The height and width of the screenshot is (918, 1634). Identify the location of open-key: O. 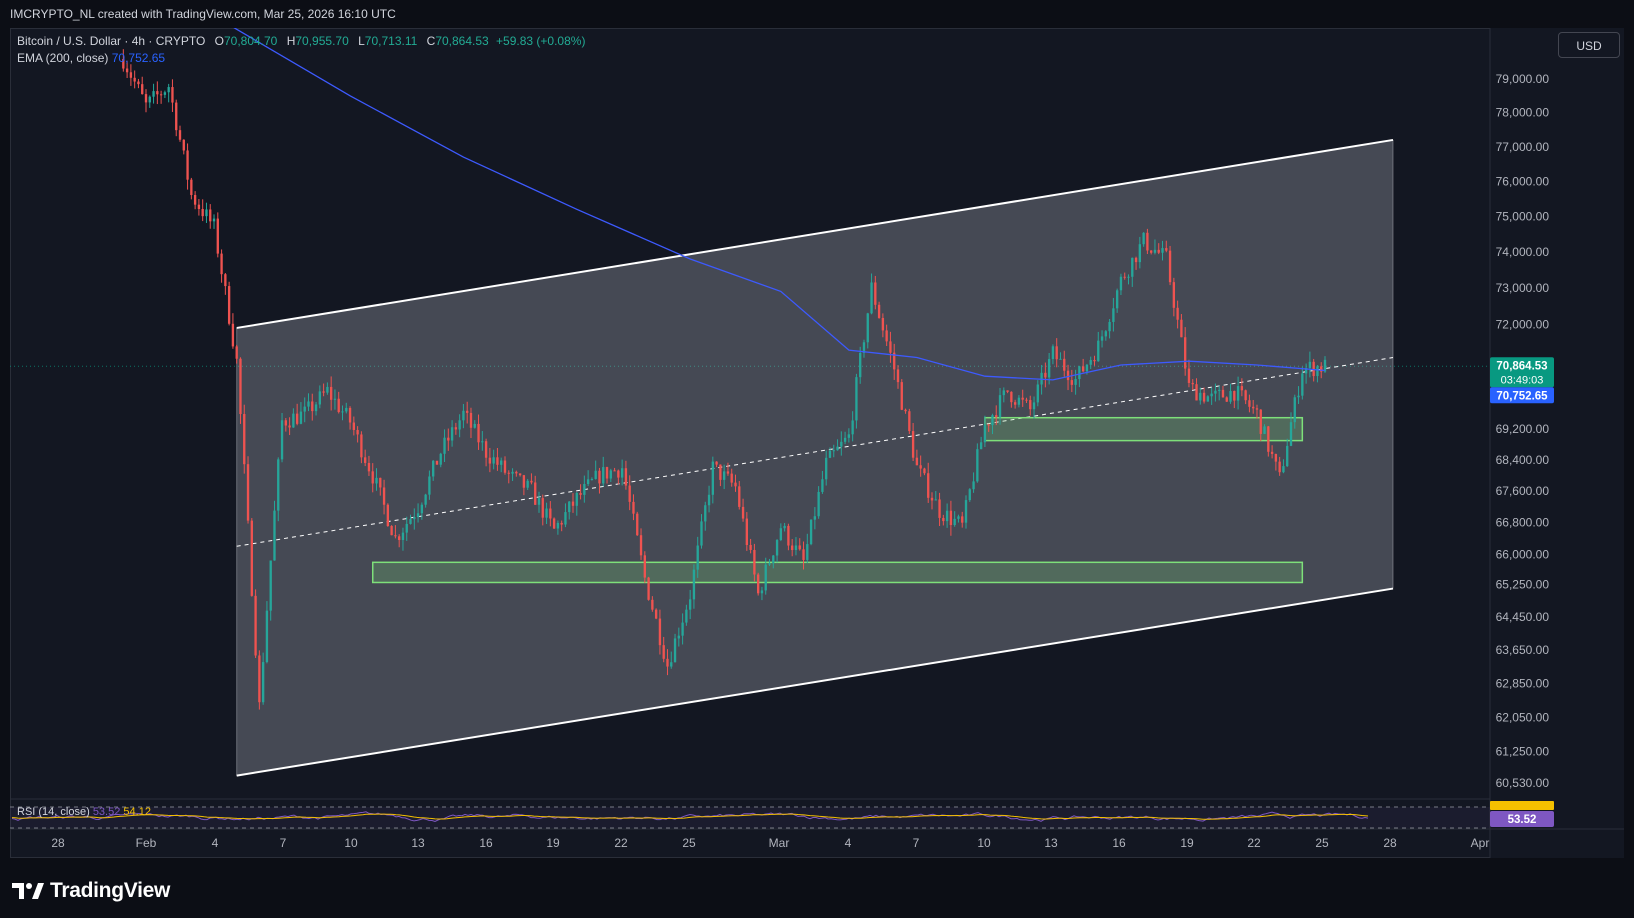
(219, 41).